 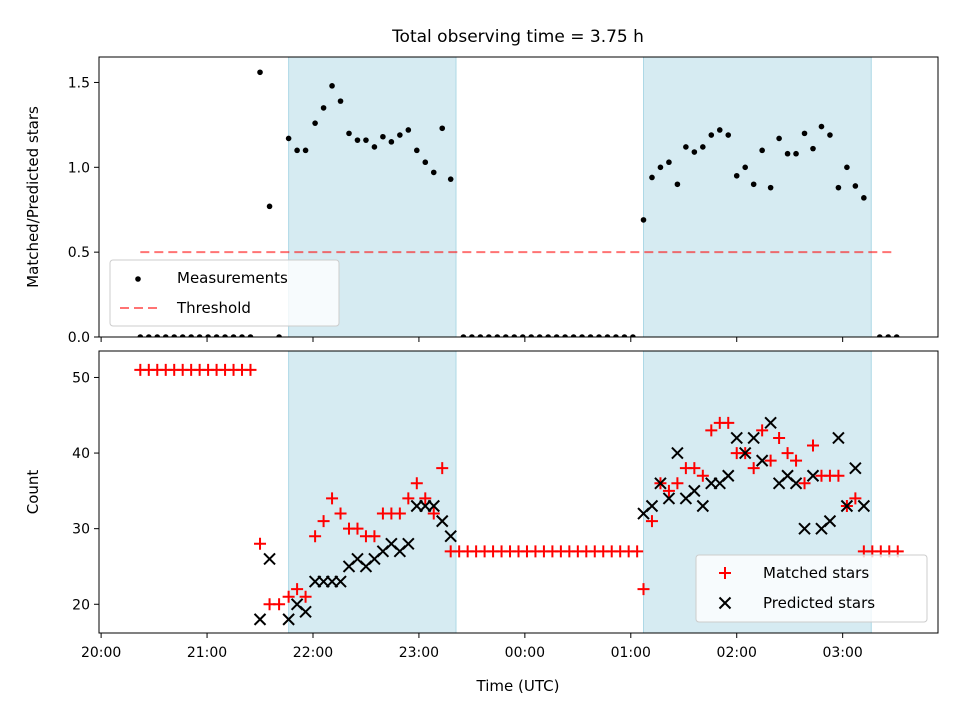 What do you see at coordinates (79, 83) in the screenshot?
I see `y-tick-label: 1.5` at bounding box center [79, 83].